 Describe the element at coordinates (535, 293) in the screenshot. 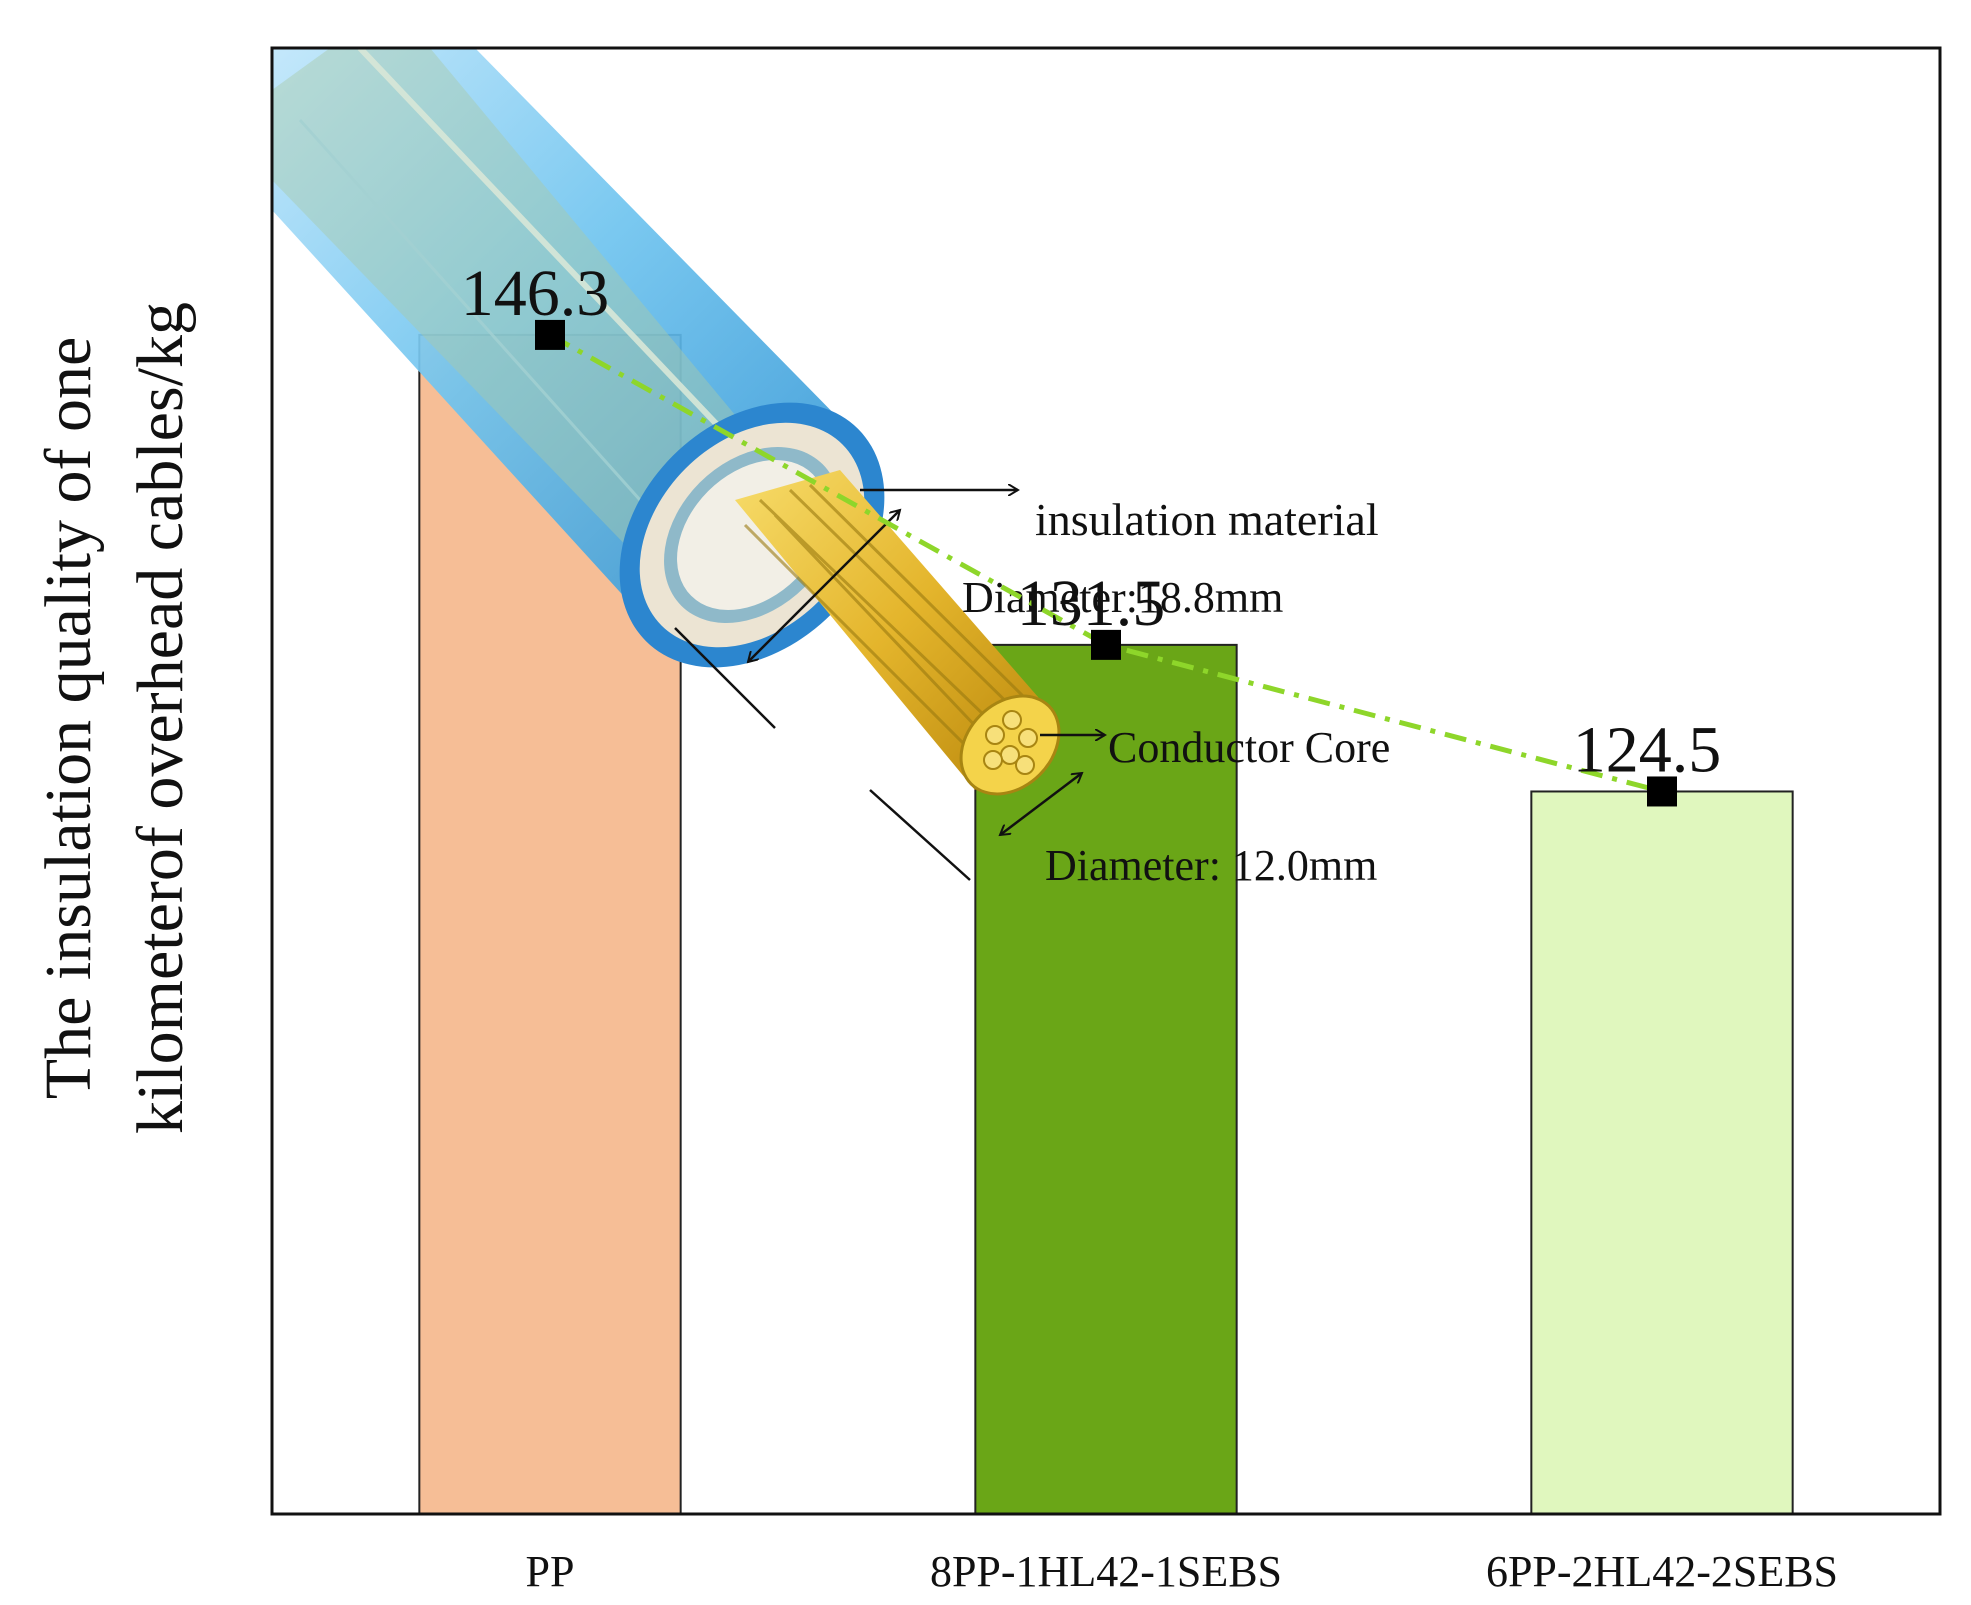

I see `value-label-0: 146.3` at that location.